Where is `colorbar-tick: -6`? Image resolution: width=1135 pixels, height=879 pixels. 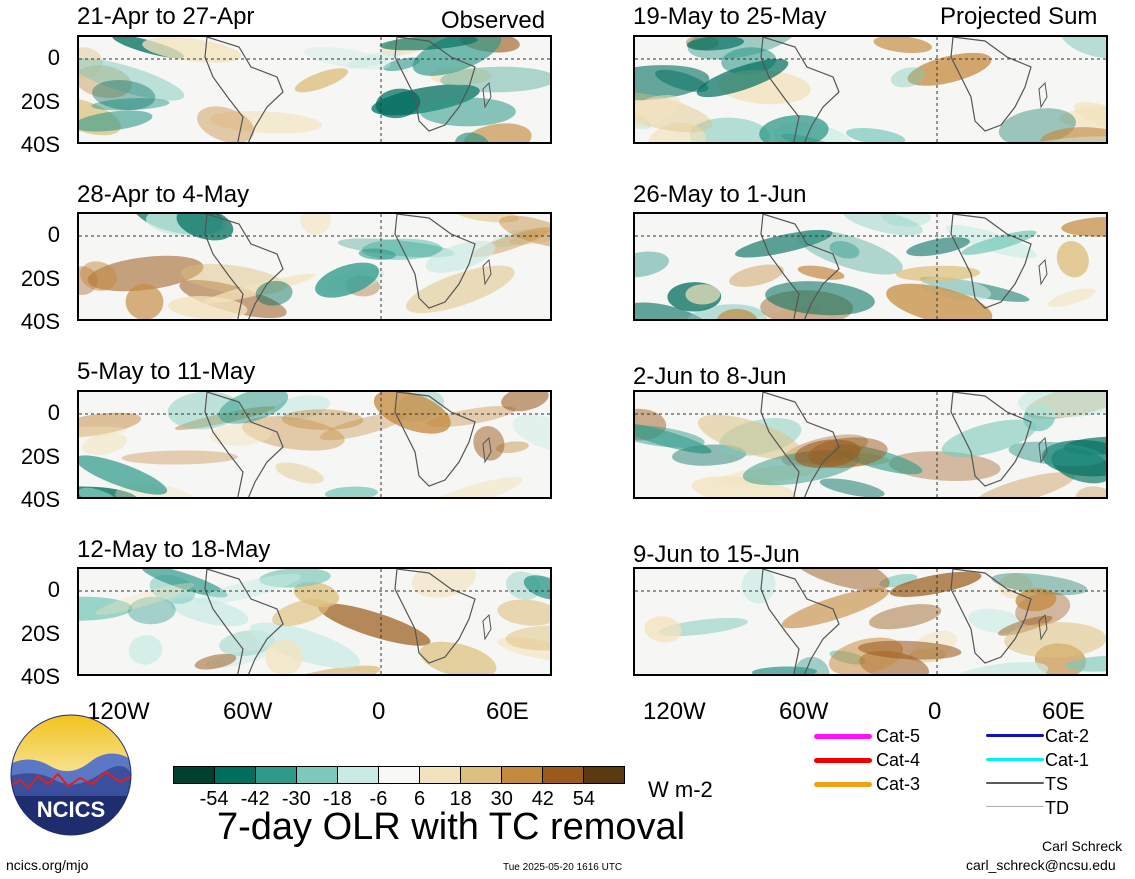
colorbar-tick: -6 is located at coordinates (378, 799).